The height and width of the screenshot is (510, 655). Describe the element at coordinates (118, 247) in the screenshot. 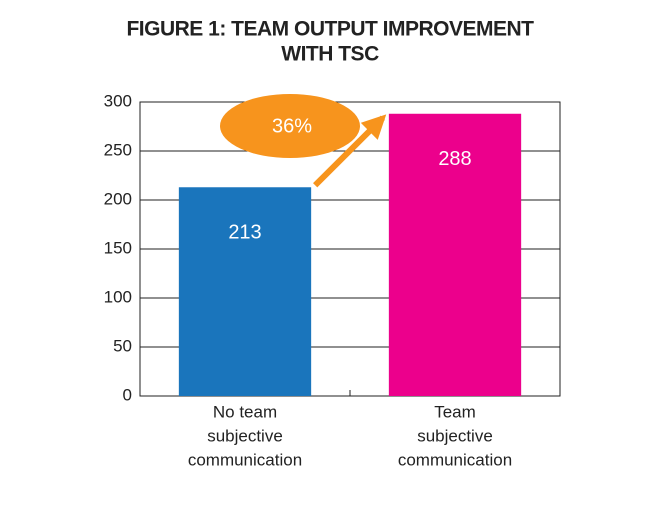

I see `y-tick-label: 150` at that location.